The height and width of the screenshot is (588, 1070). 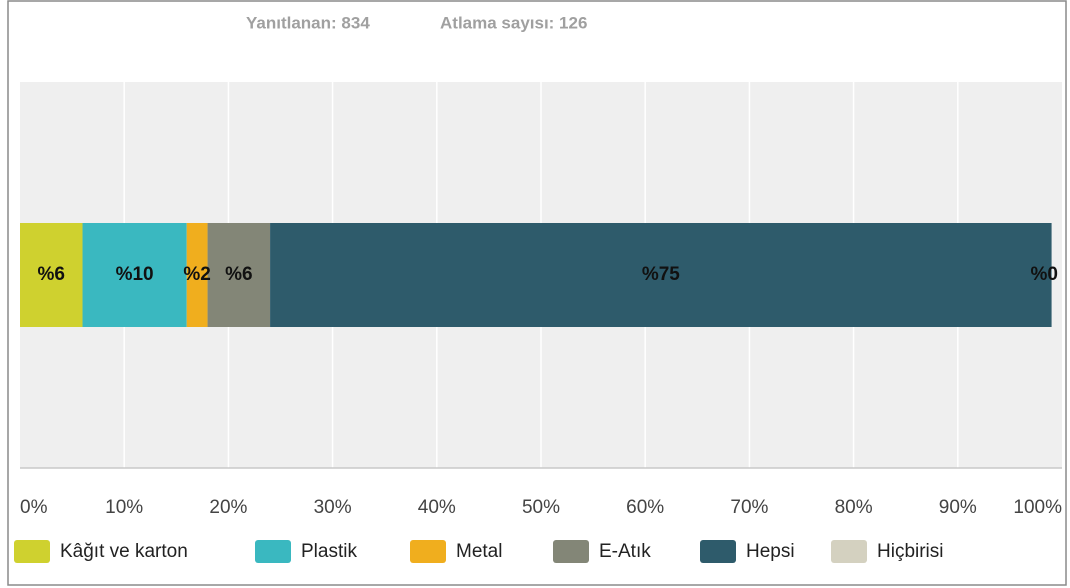 What do you see at coordinates (541, 507) in the screenshot?
I see `x-tick-label: 50%` at bounding box center [541, 507].